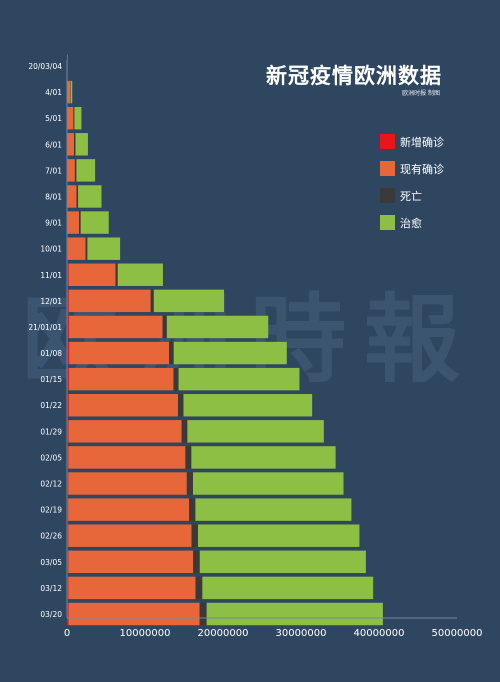  I want to click on bar-新增确诊-21/01/01, so click(68, 327).